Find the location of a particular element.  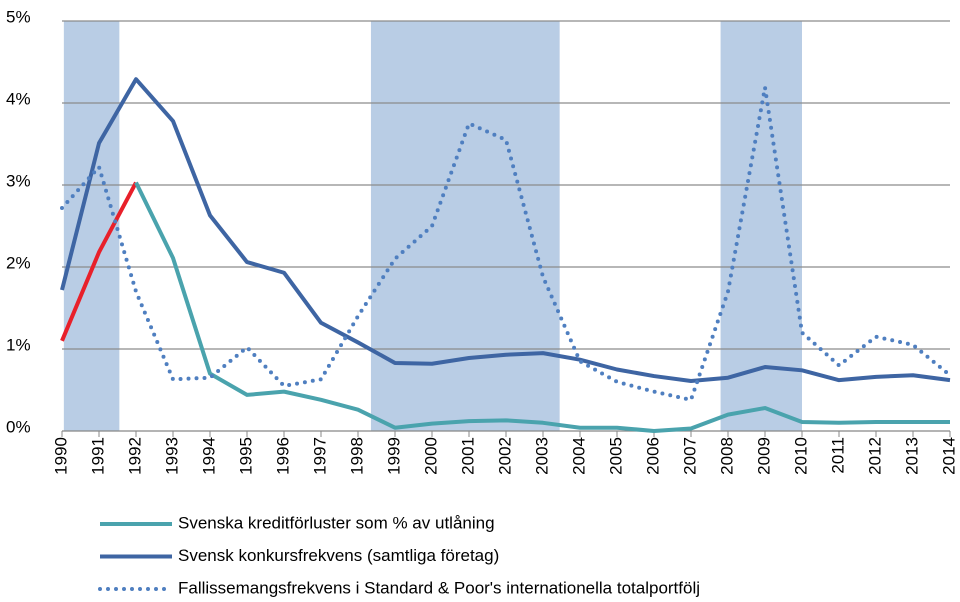

x-tick-label: 1993 is located at coordinates (171, 456).